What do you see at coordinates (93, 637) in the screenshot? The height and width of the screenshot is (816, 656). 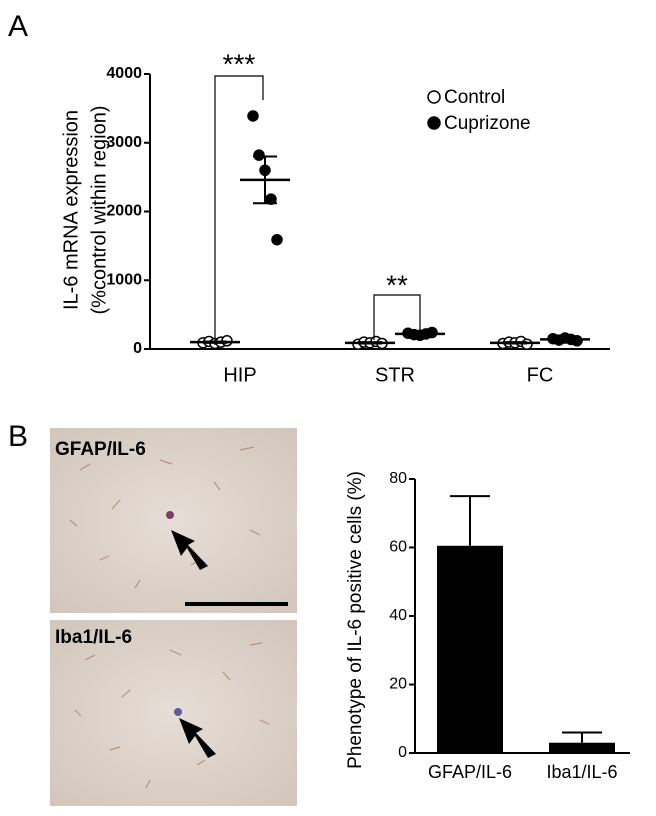 I see `image-label: Iba1/IL-6` at bounding box center [93, 637].